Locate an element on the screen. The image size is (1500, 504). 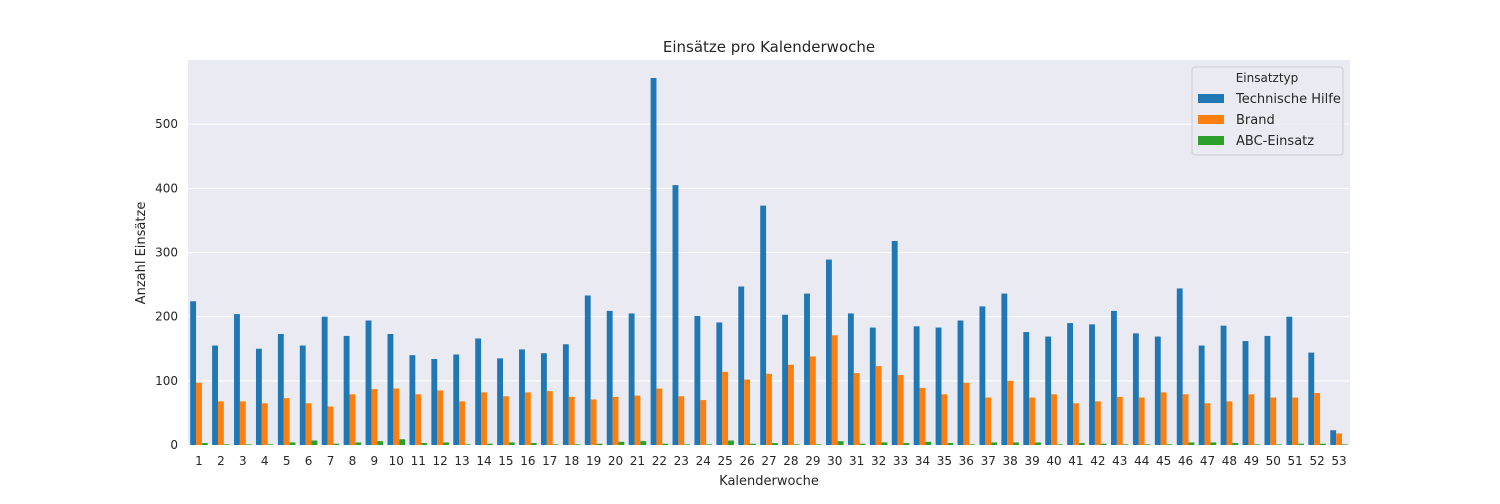
x-tick-label: 24 is located at coordinates (703, 461).